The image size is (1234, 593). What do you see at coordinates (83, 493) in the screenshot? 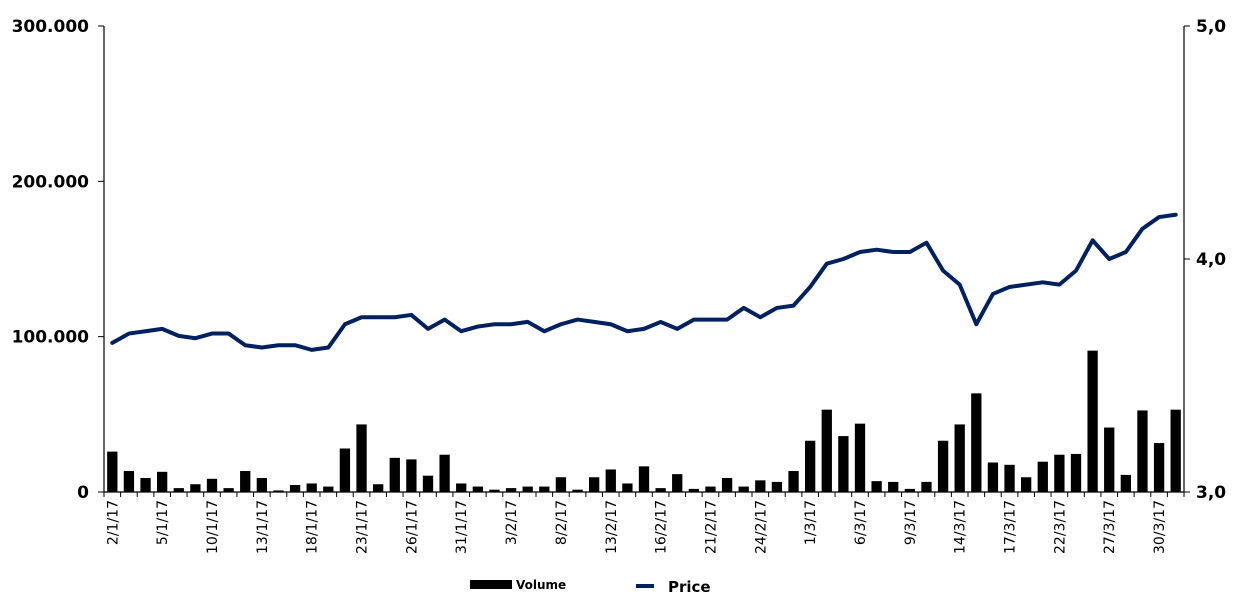
I see `y-left-tick-label: 0` at bounding box center [83, 493].